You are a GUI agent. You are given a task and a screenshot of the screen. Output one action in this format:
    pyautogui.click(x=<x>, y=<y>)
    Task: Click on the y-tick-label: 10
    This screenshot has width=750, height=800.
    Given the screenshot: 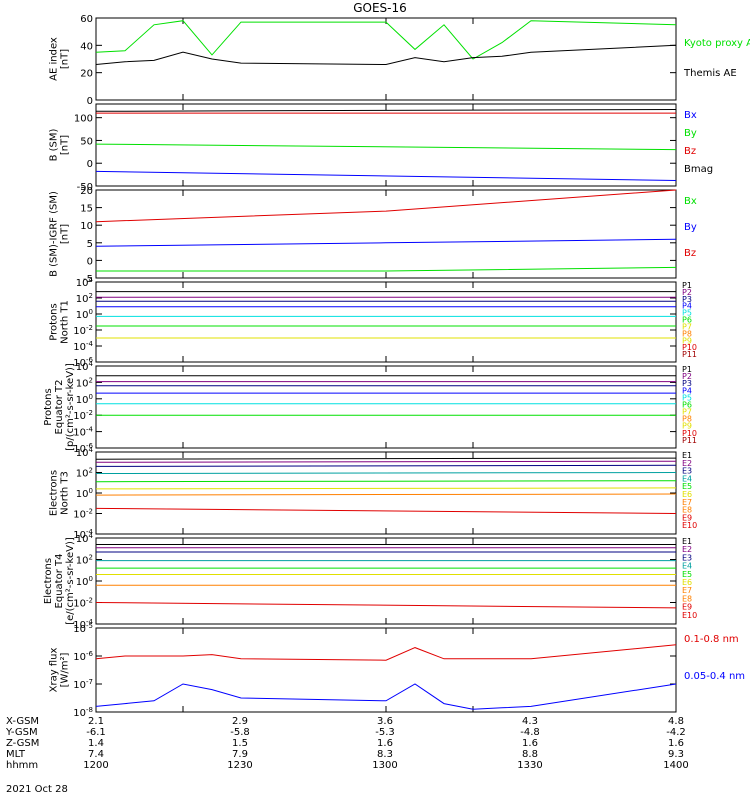 What is the action you would take?
    pyautogui.click(x=86, y=226)
    